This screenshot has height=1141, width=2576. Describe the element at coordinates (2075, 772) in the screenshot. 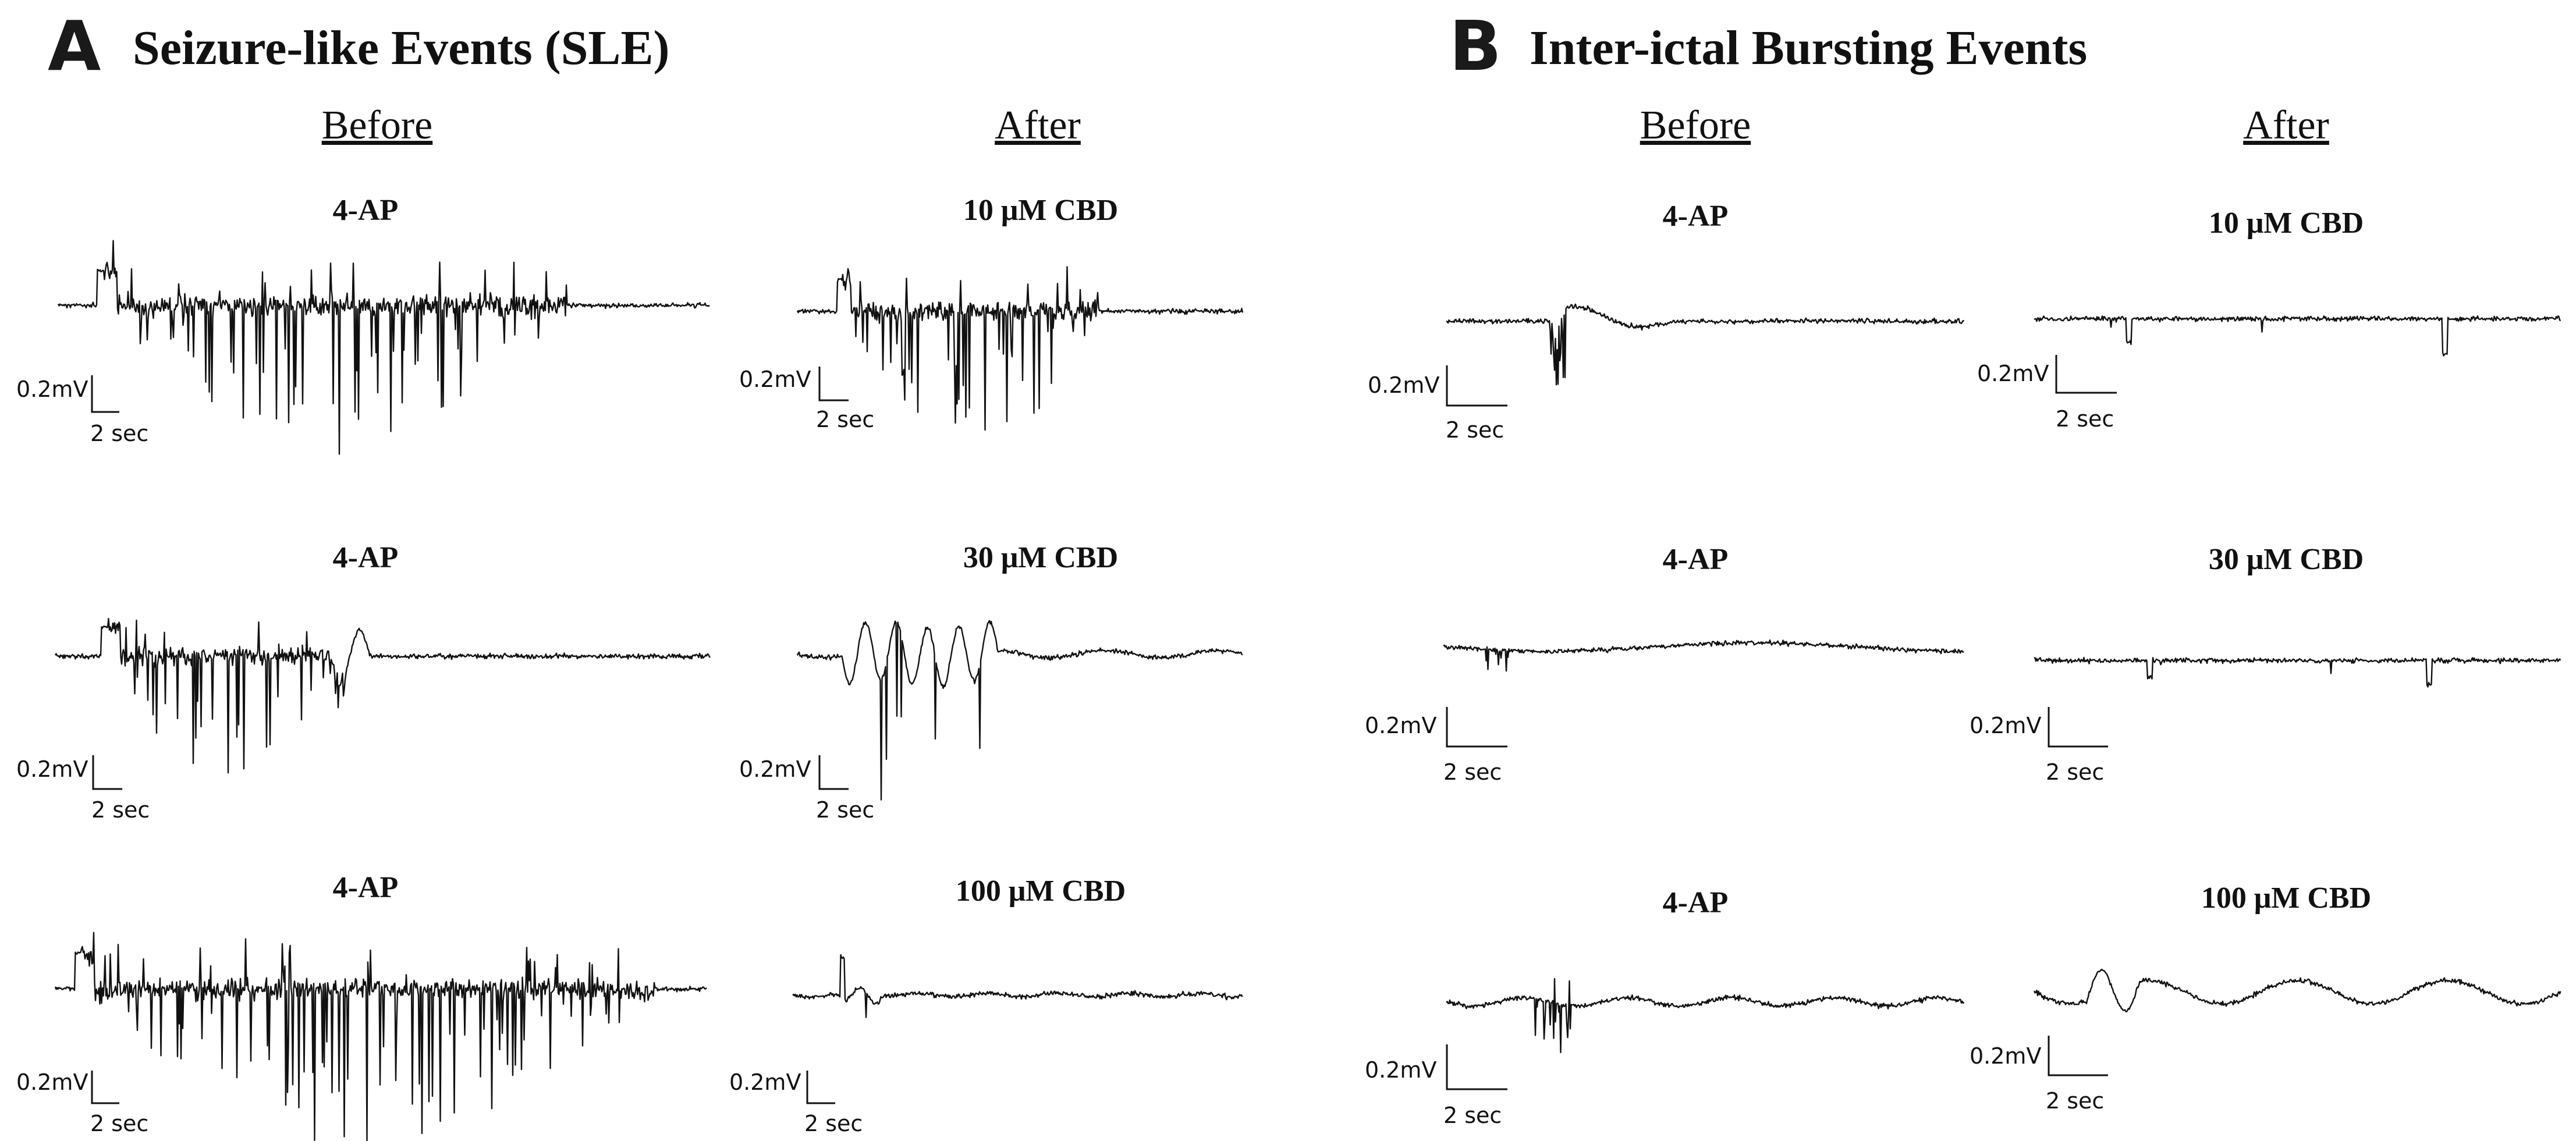

I see `b-r2-after-scale-time: 2 sec` at that location.